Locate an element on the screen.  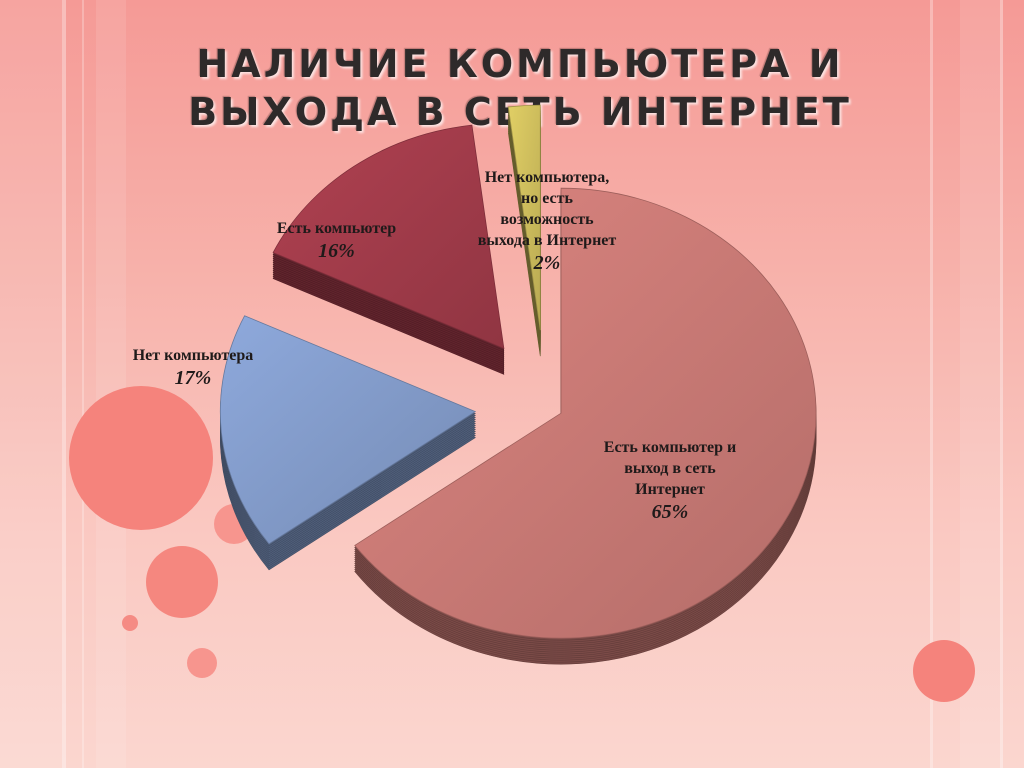
title-line-1: НАЛИЧИЕ КОМПЬЮТЕРА И is located at coordinates (520, 64).